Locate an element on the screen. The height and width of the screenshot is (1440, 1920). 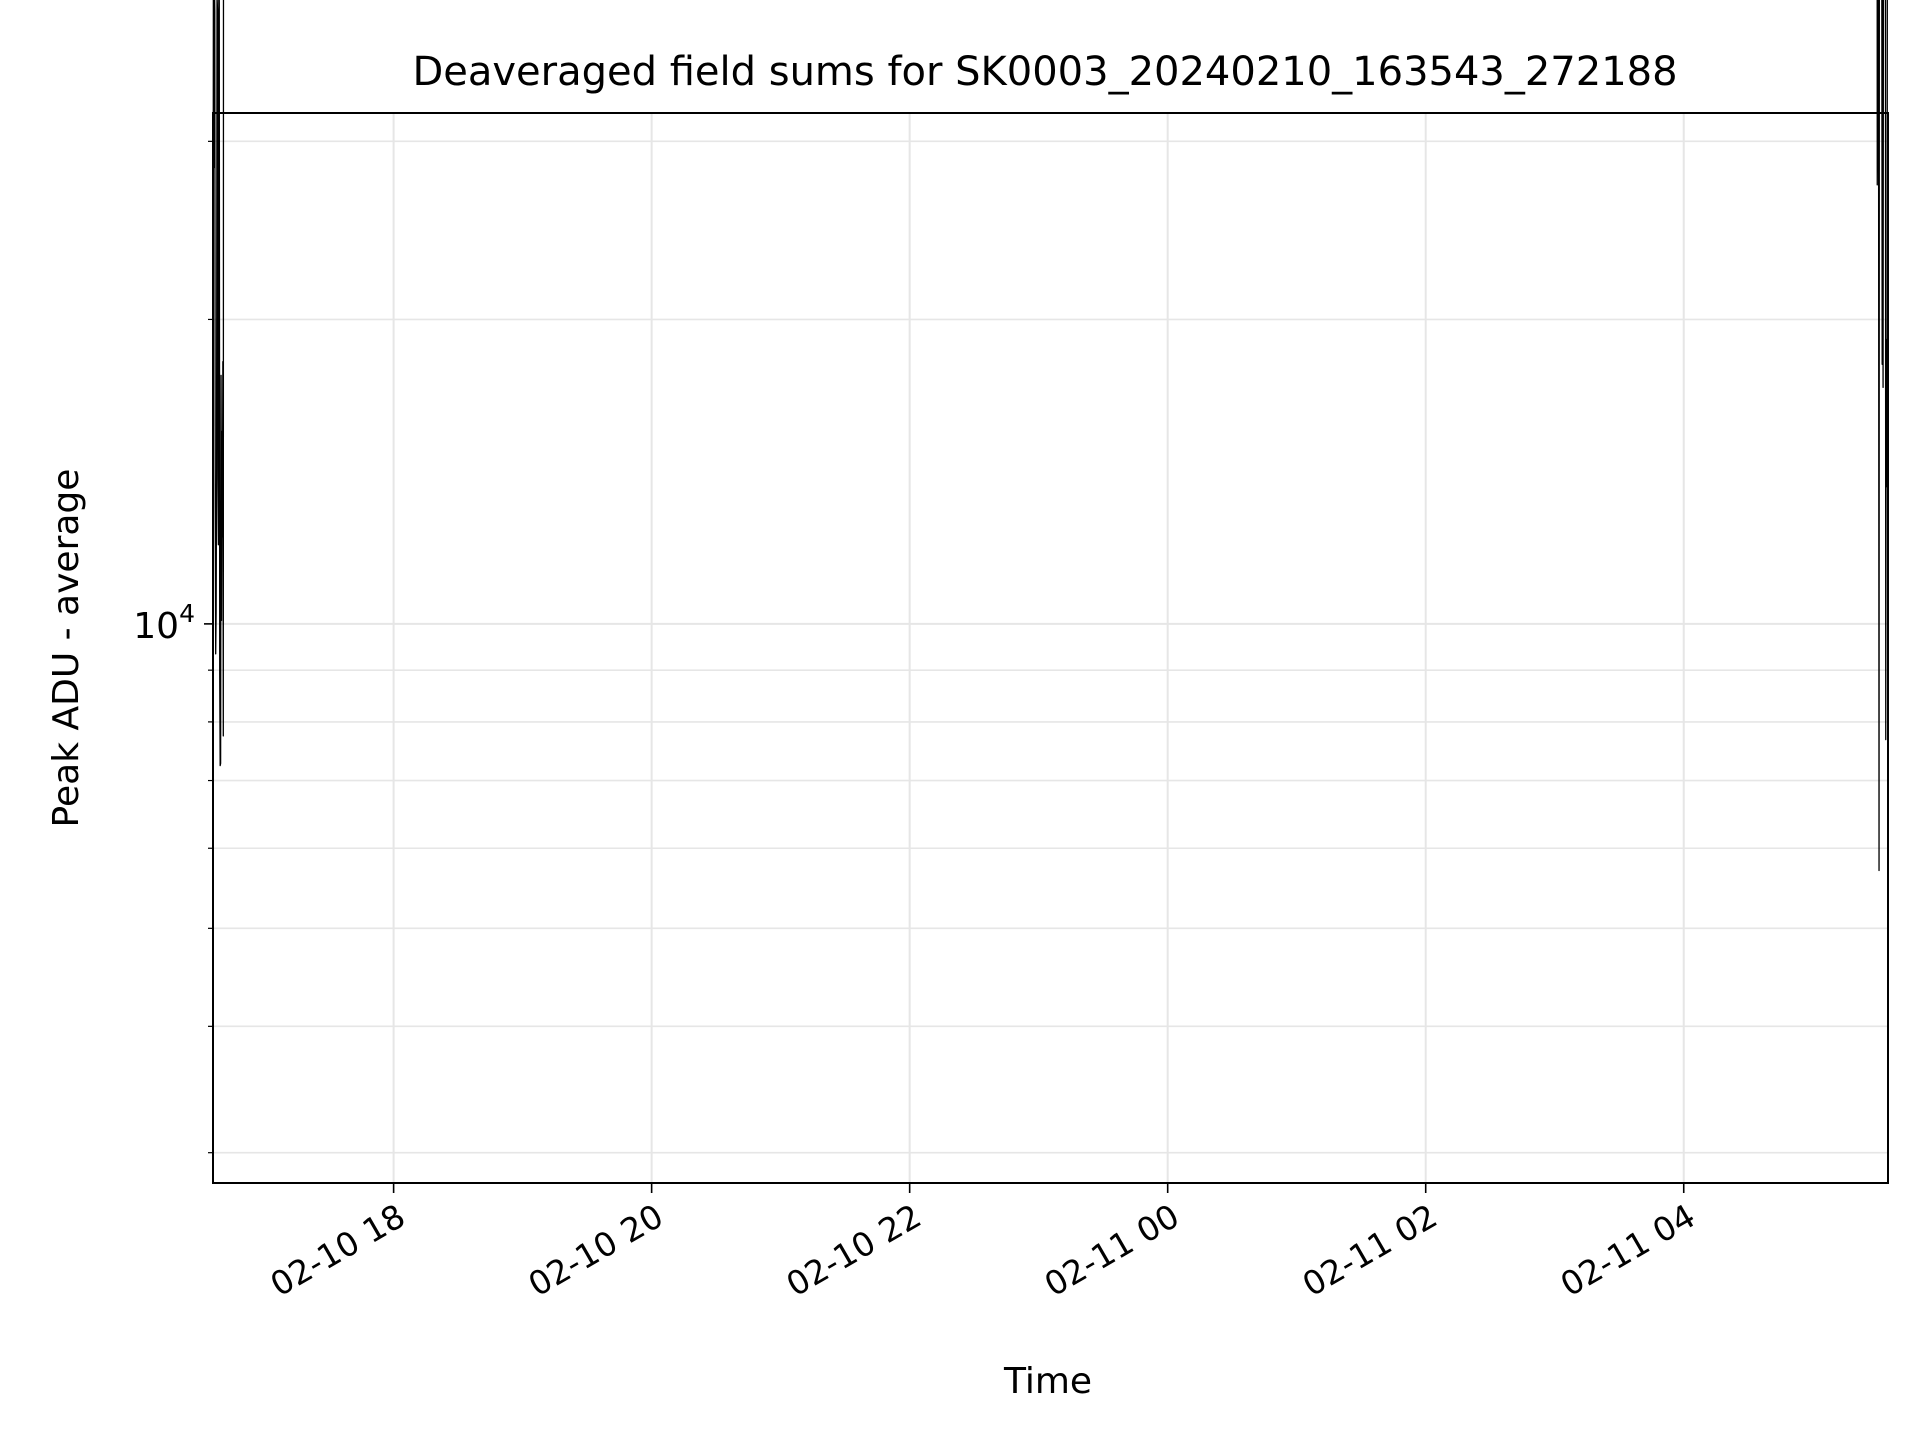
y-axis-ticks: 104105106107 is located at coordinates (173, 647).